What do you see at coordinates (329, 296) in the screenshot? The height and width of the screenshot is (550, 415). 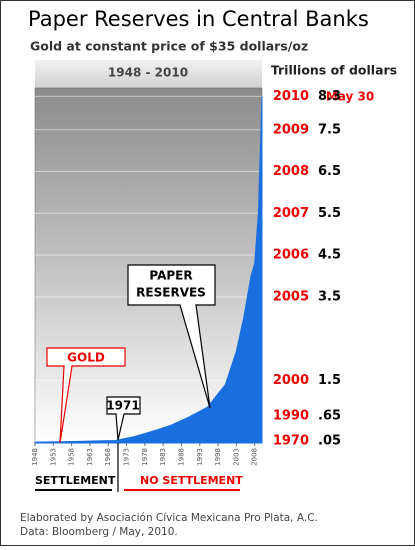 I see `y-tick-label: 3.5` at bounding box center [329, 296].